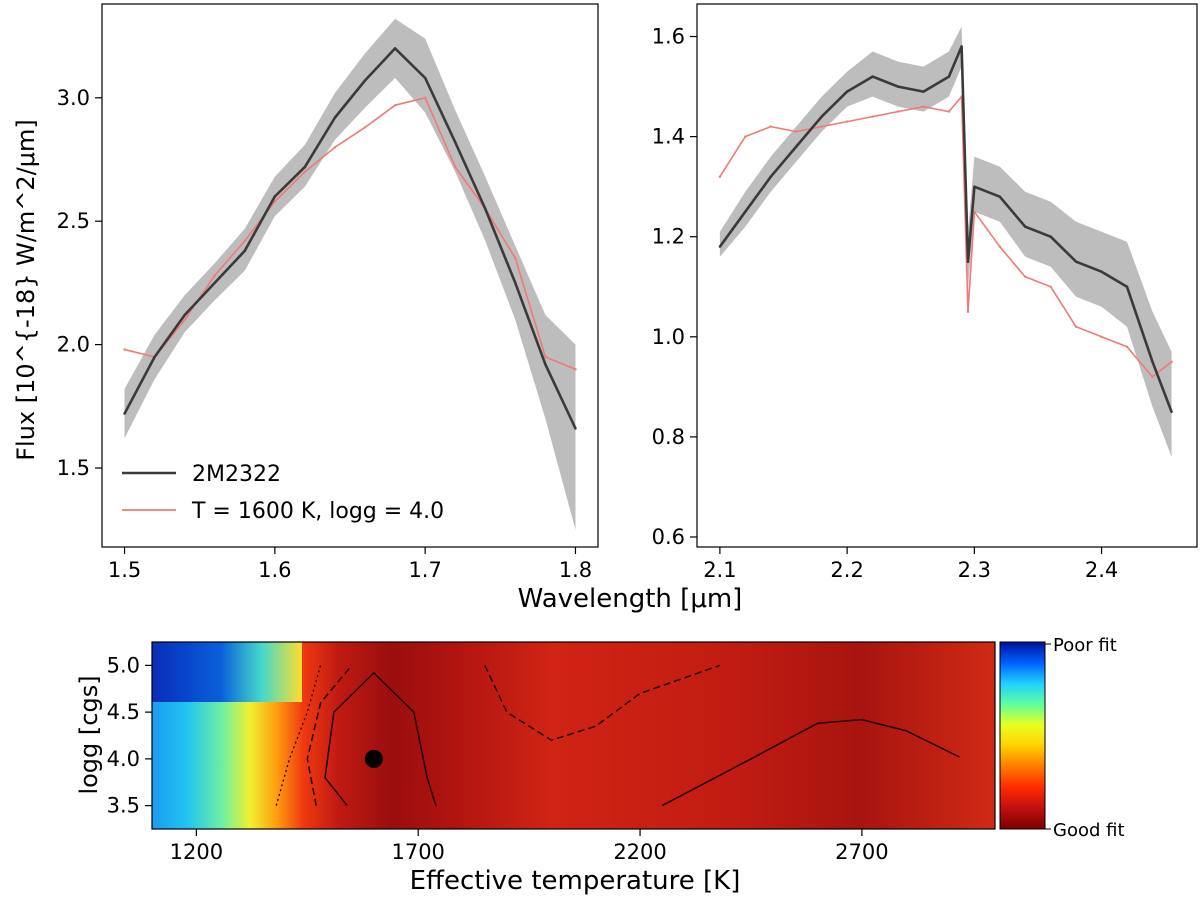  Describe the element at coordinates (575, 570) in the screenshot. I see `spectrum-h-xtick-label: 1.8` at that location.